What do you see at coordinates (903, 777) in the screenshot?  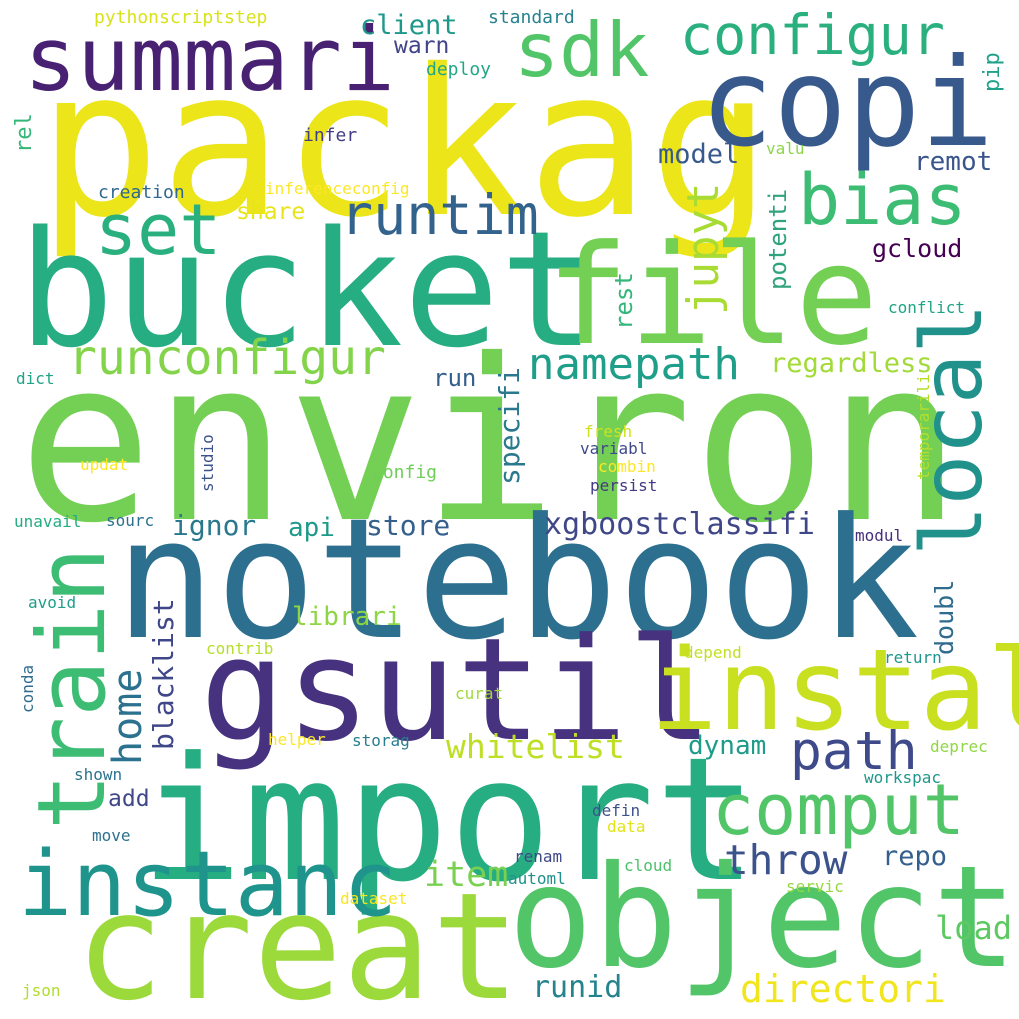 I see `word-workspac: workspac` at bounding box center [903, 777].